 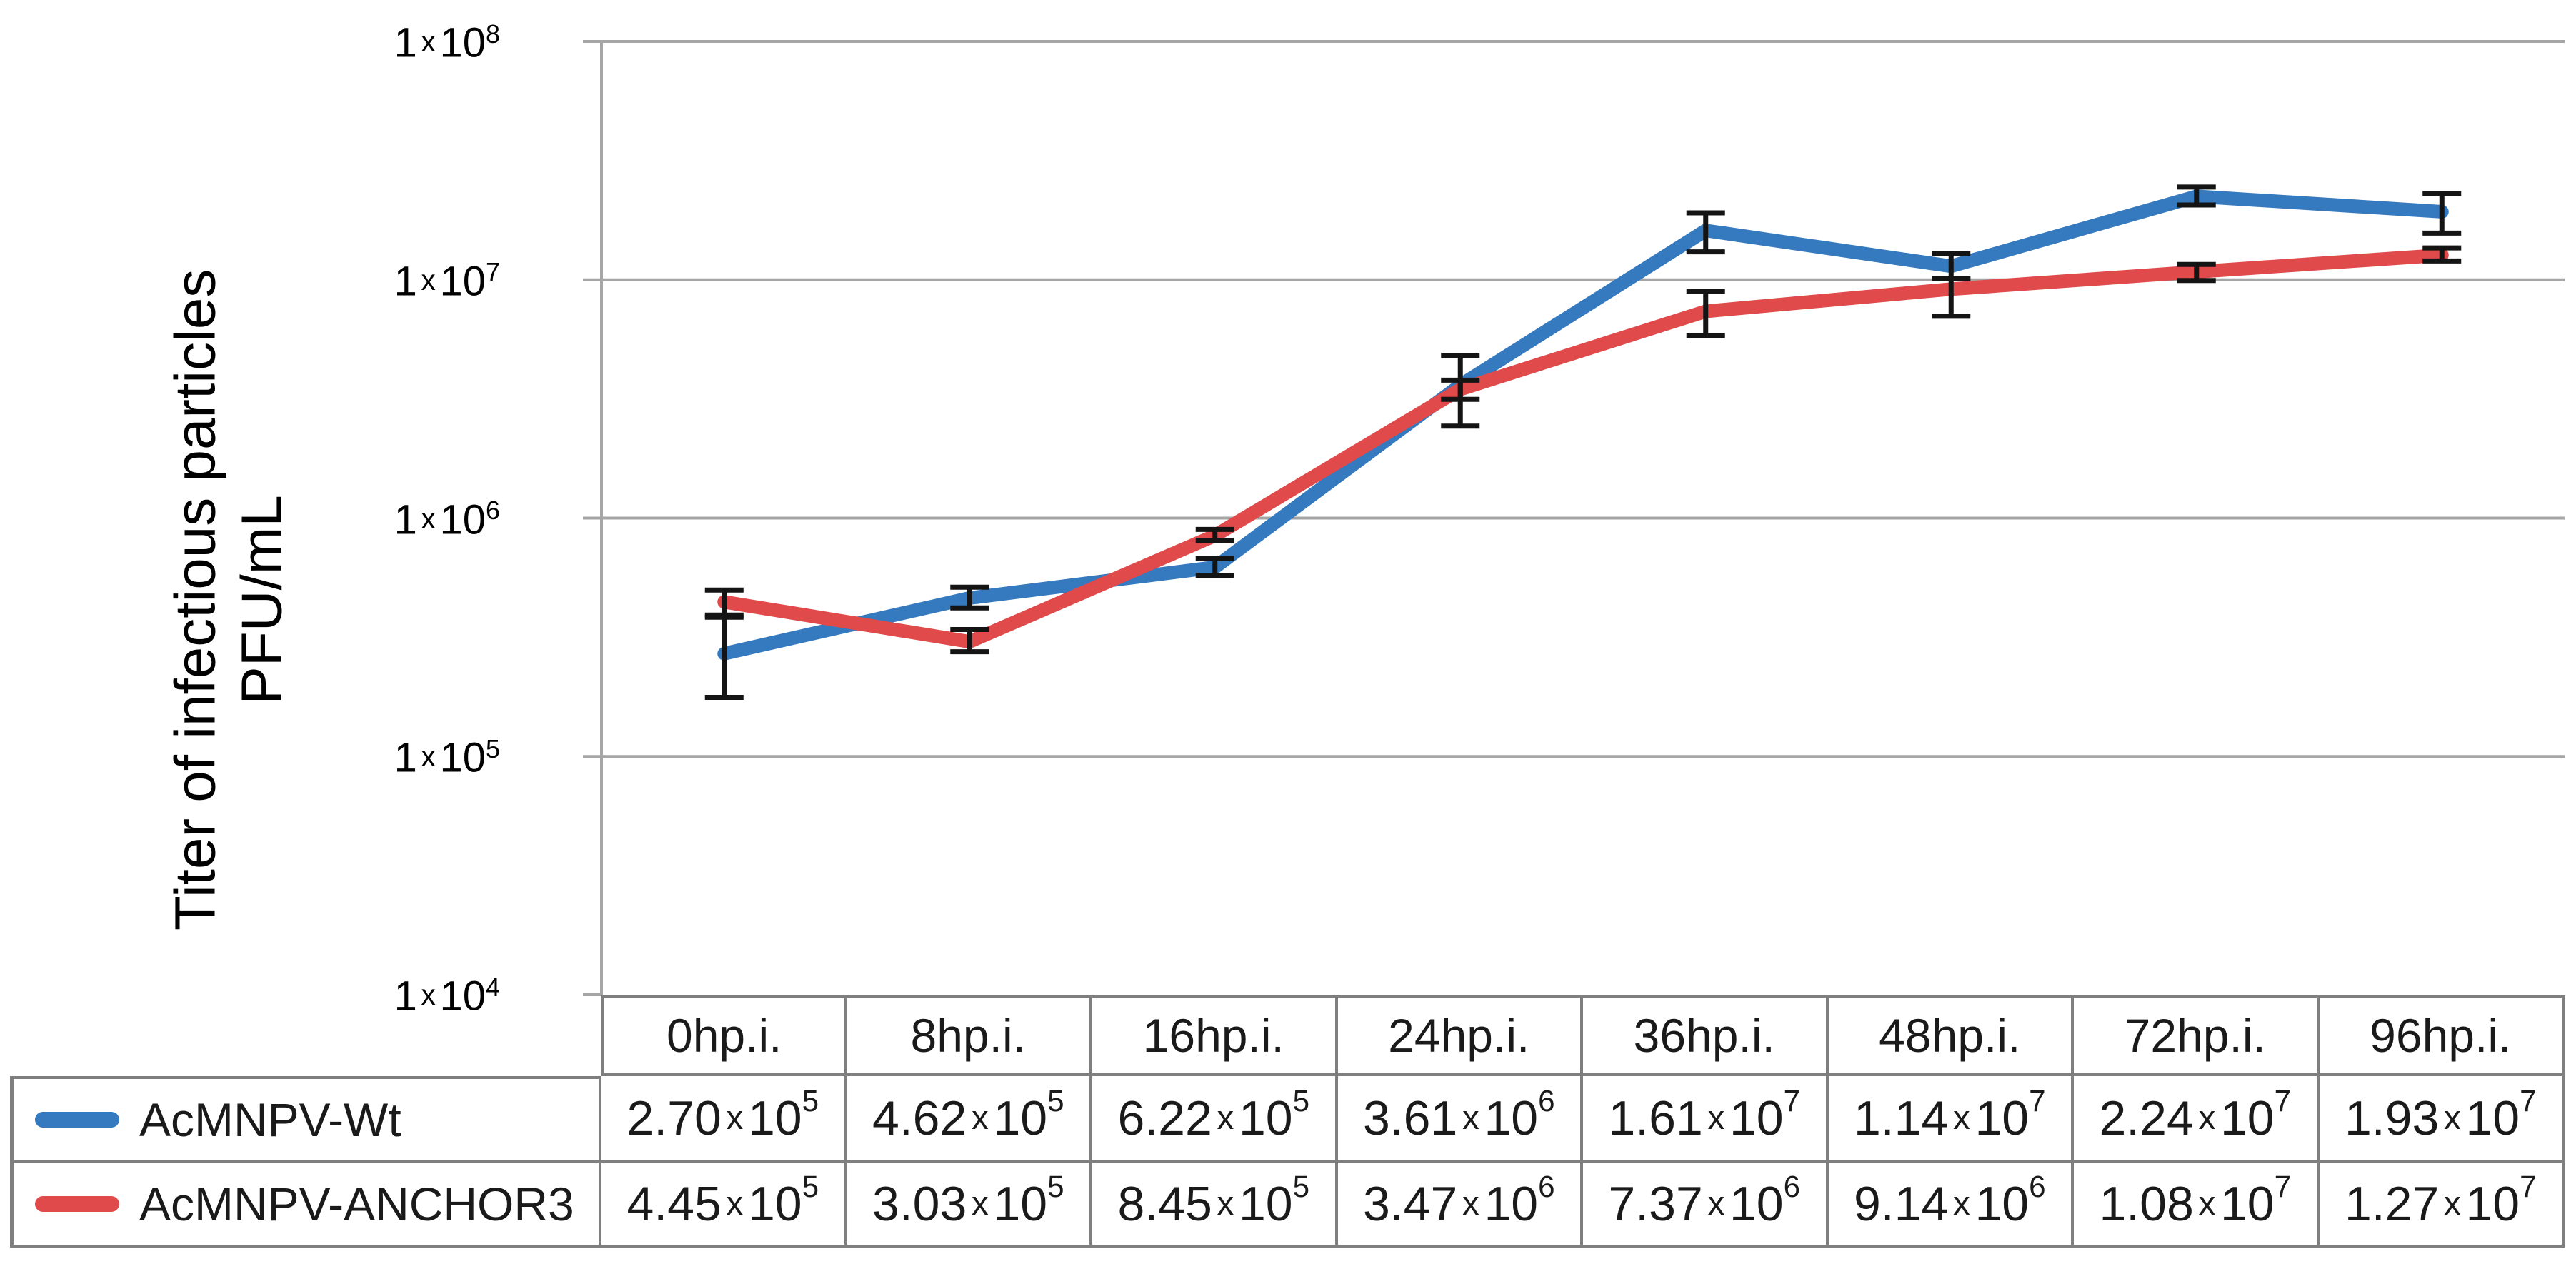 I want to click on exponent: 4, so click(x=493, y=987).